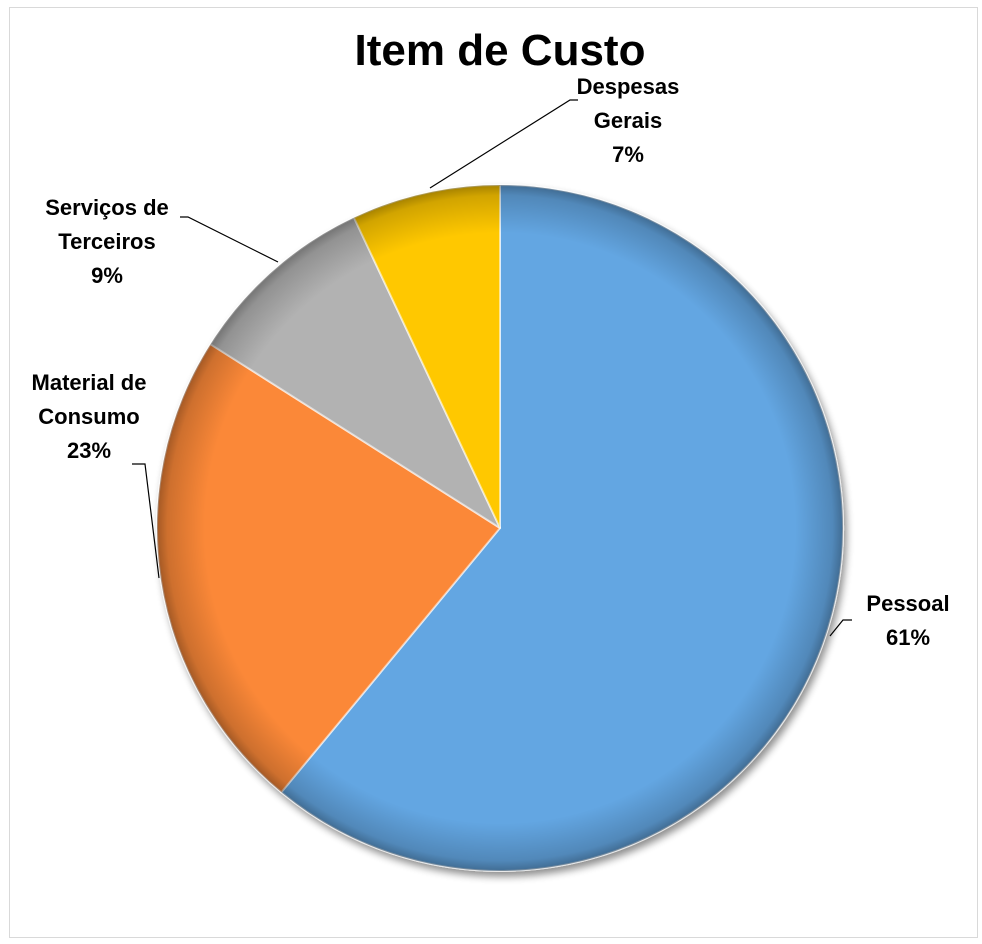 The image size is (982, 944). Describe the element at coordinates (107, 275) in the screenshot. I see `data-label-percent: 9%` at that location.